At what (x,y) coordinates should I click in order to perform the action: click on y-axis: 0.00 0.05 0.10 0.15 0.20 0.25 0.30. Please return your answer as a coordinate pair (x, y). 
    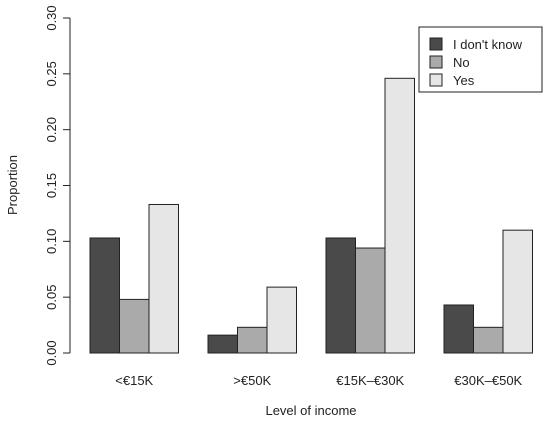
    Looking at the image, I should click on (57, 185).